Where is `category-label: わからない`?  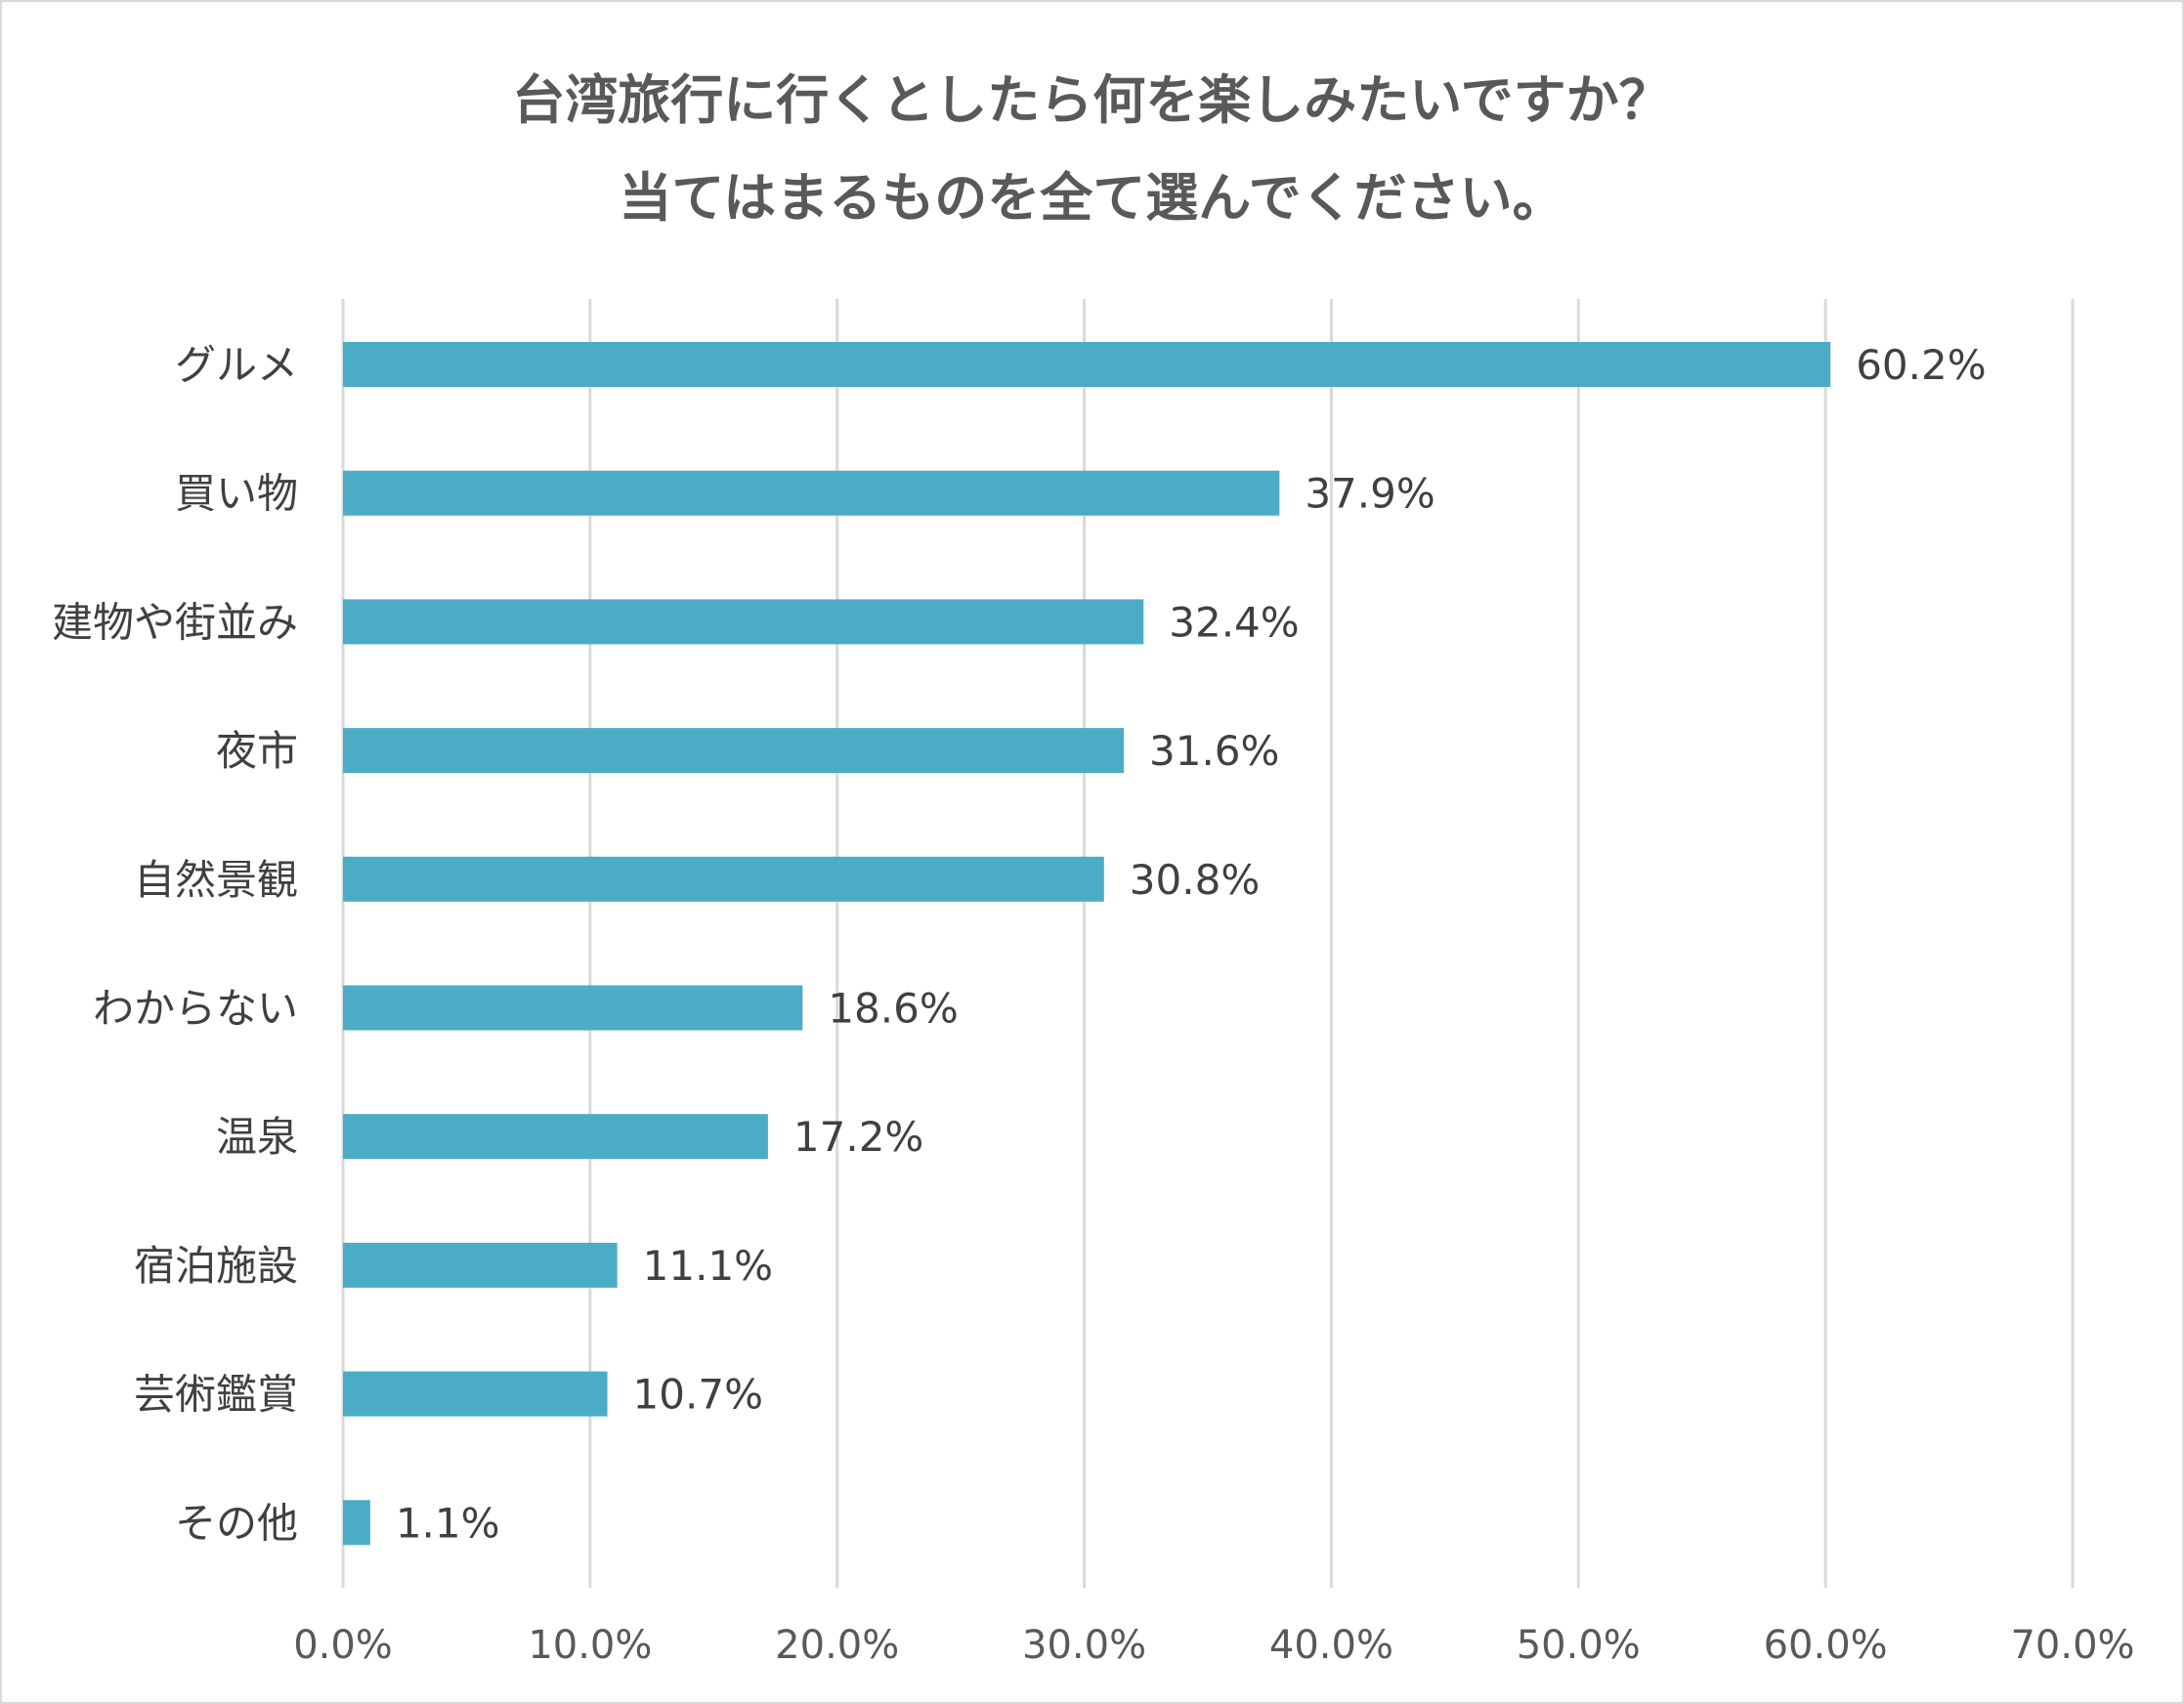
category-label: わからない is located at coordinates (195, 1009).